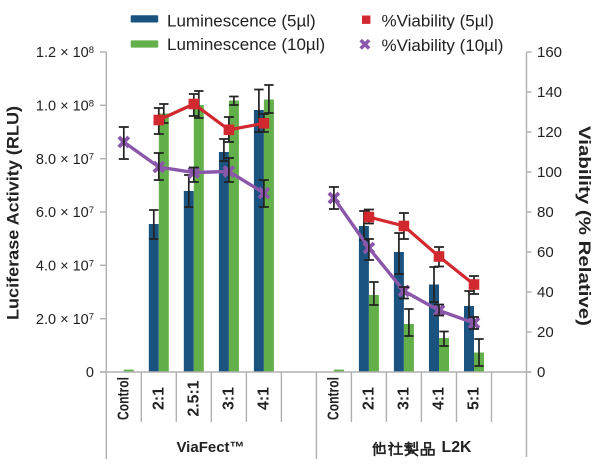 The image size is (600, 474). What do you see at coordinates (549, 52) in the screenshot?
I see `svg-text: 160` at bounding box center [549, 52].